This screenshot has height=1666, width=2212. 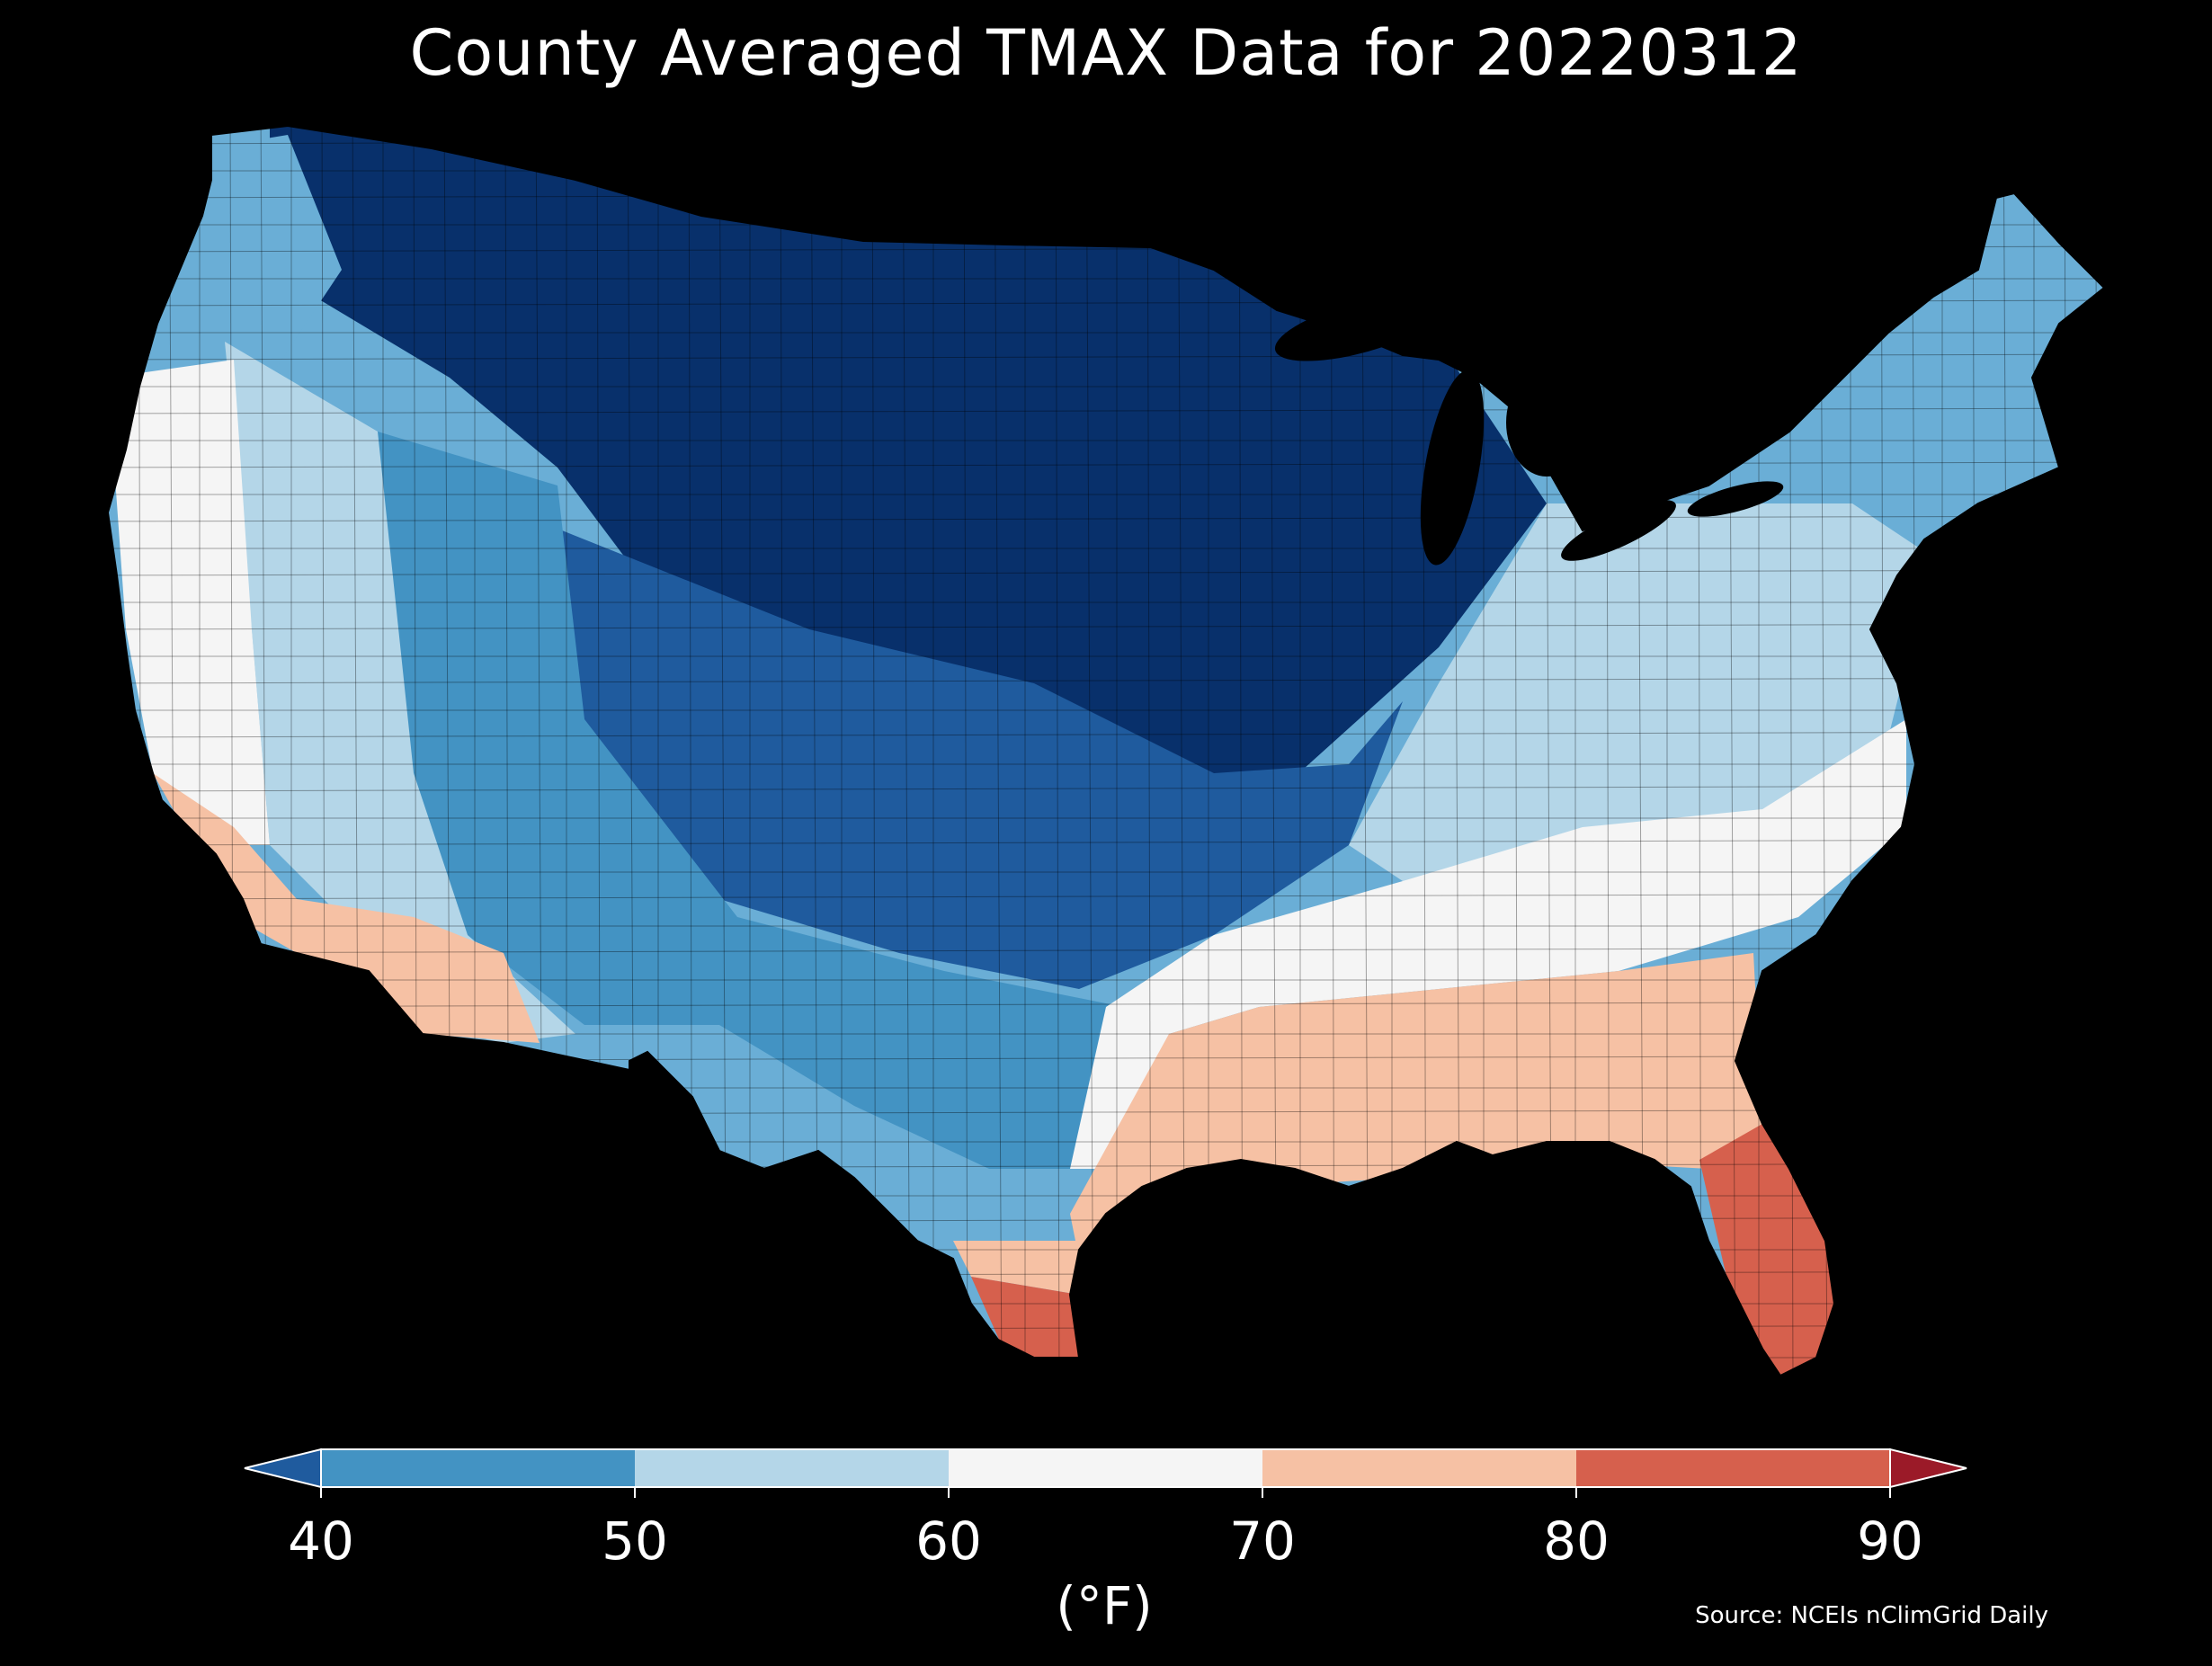 What do you see at coordinates (1529, 430) in the screenshot?
I see `great-lakes` at bounding box center [1529, 430].